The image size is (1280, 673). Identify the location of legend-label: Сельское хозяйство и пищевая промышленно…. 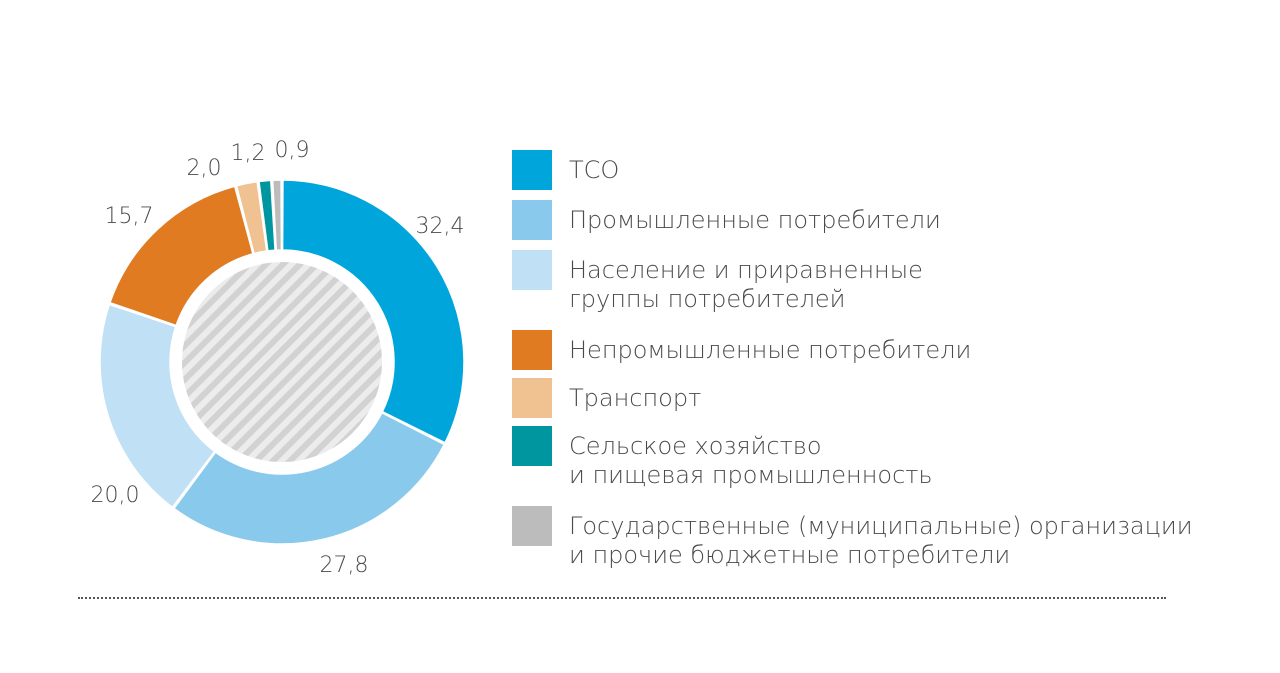
(751, 460).